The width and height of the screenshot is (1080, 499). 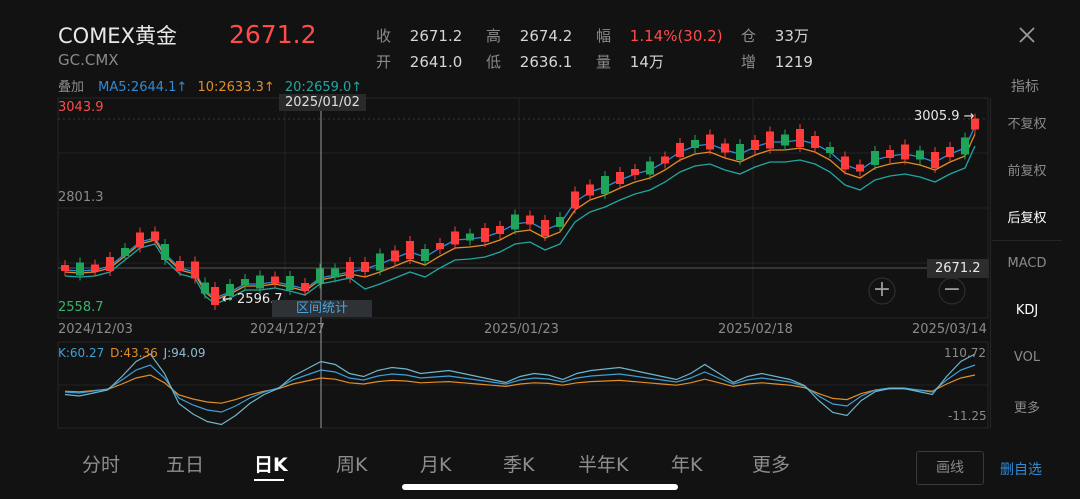 I want to click on x-axis-date-2: 2024/12/27, so click(x=287, y=329).